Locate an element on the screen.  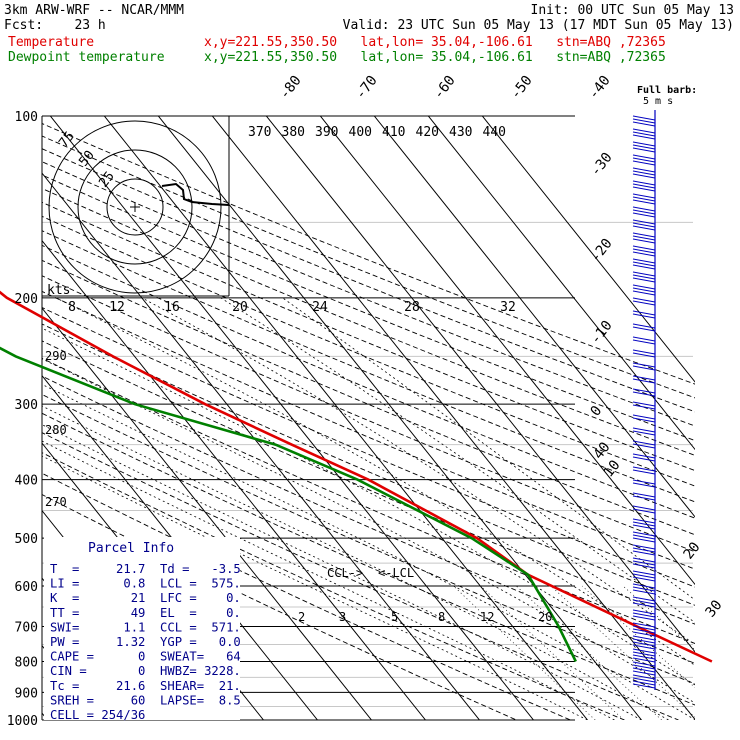
theta-e-label: 290 is located at coordinates (56, 356).